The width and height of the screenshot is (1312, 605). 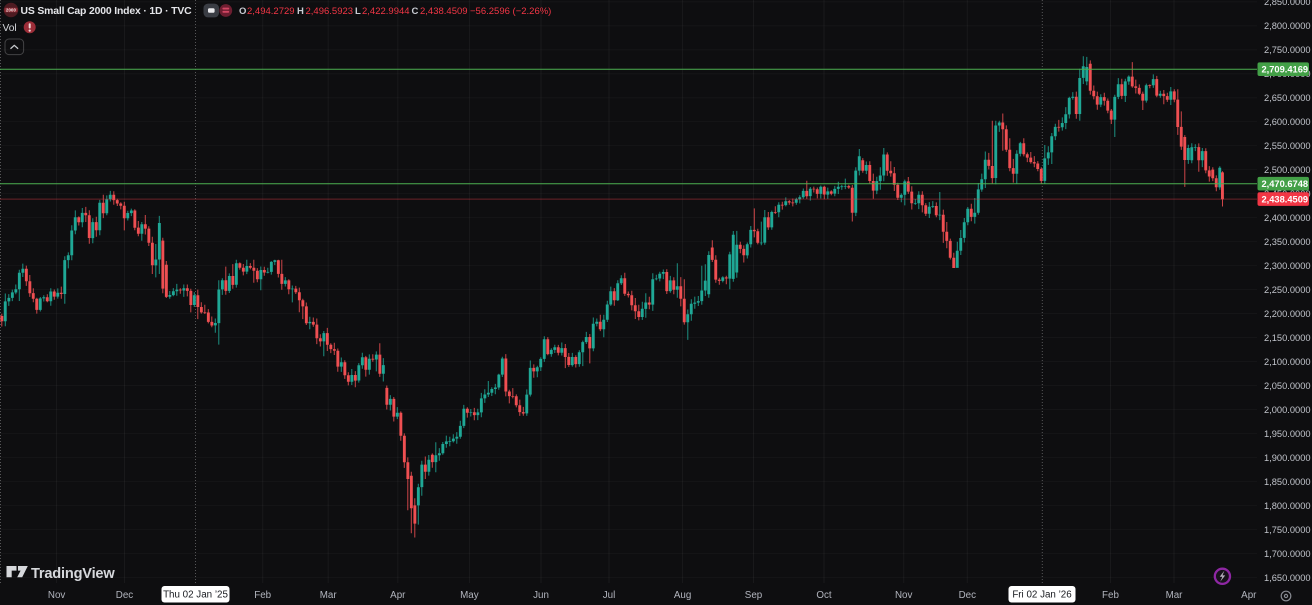 What do you see at coordinates (1287, 482) in the screenshot?
I see `svg-text: 1,850.0000` at bounding box center [1287, 482].